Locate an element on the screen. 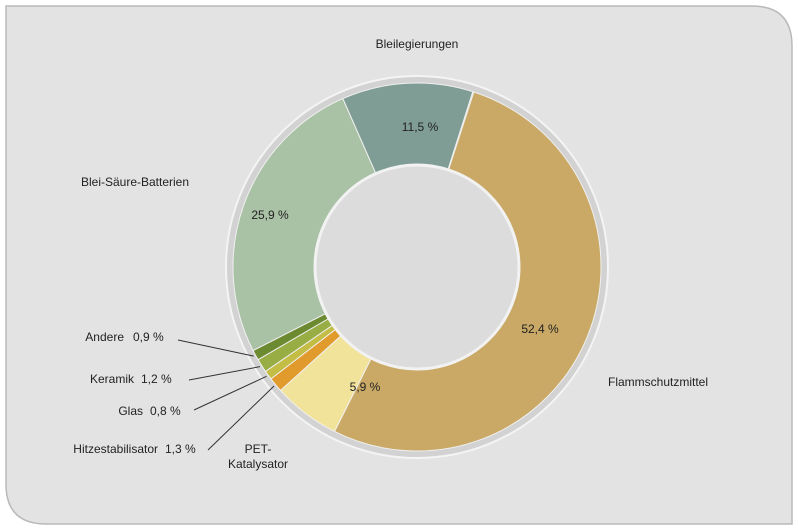 This screenshot has width=798, height=532. value-label: 11,5 % is located at coordinates (420, 127).